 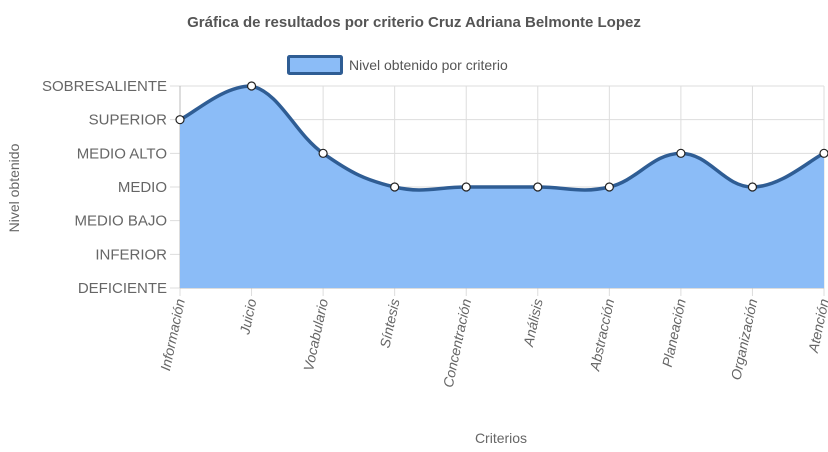 What do you see at coordinates (172, 334) in the screenshot?
I see `x-tick-label: Información` at bounding box center [172, 334].